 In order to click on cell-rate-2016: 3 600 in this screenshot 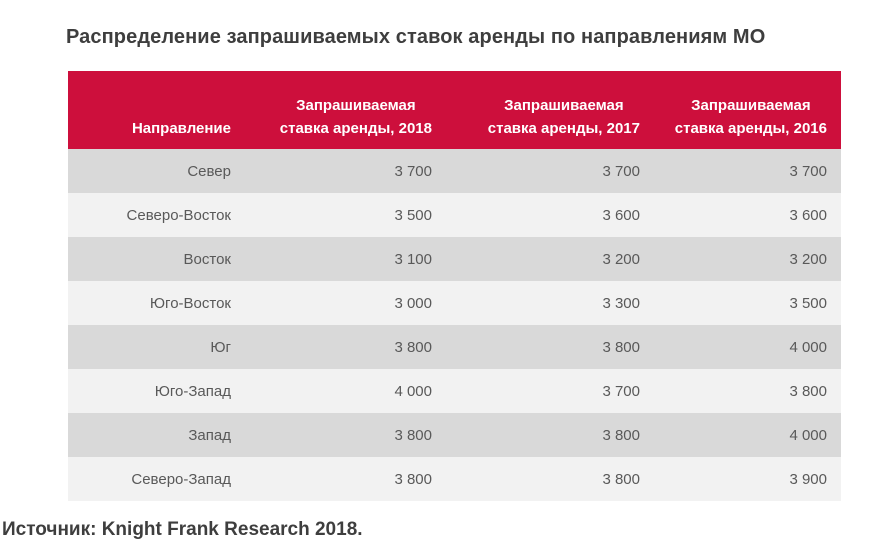, I will do `click(748, 215)`.